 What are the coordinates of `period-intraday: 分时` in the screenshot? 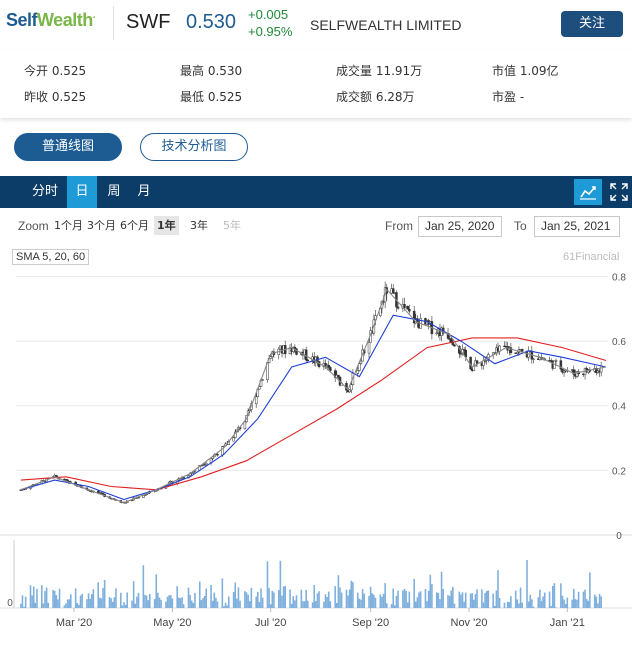 It's located at (44, 191).